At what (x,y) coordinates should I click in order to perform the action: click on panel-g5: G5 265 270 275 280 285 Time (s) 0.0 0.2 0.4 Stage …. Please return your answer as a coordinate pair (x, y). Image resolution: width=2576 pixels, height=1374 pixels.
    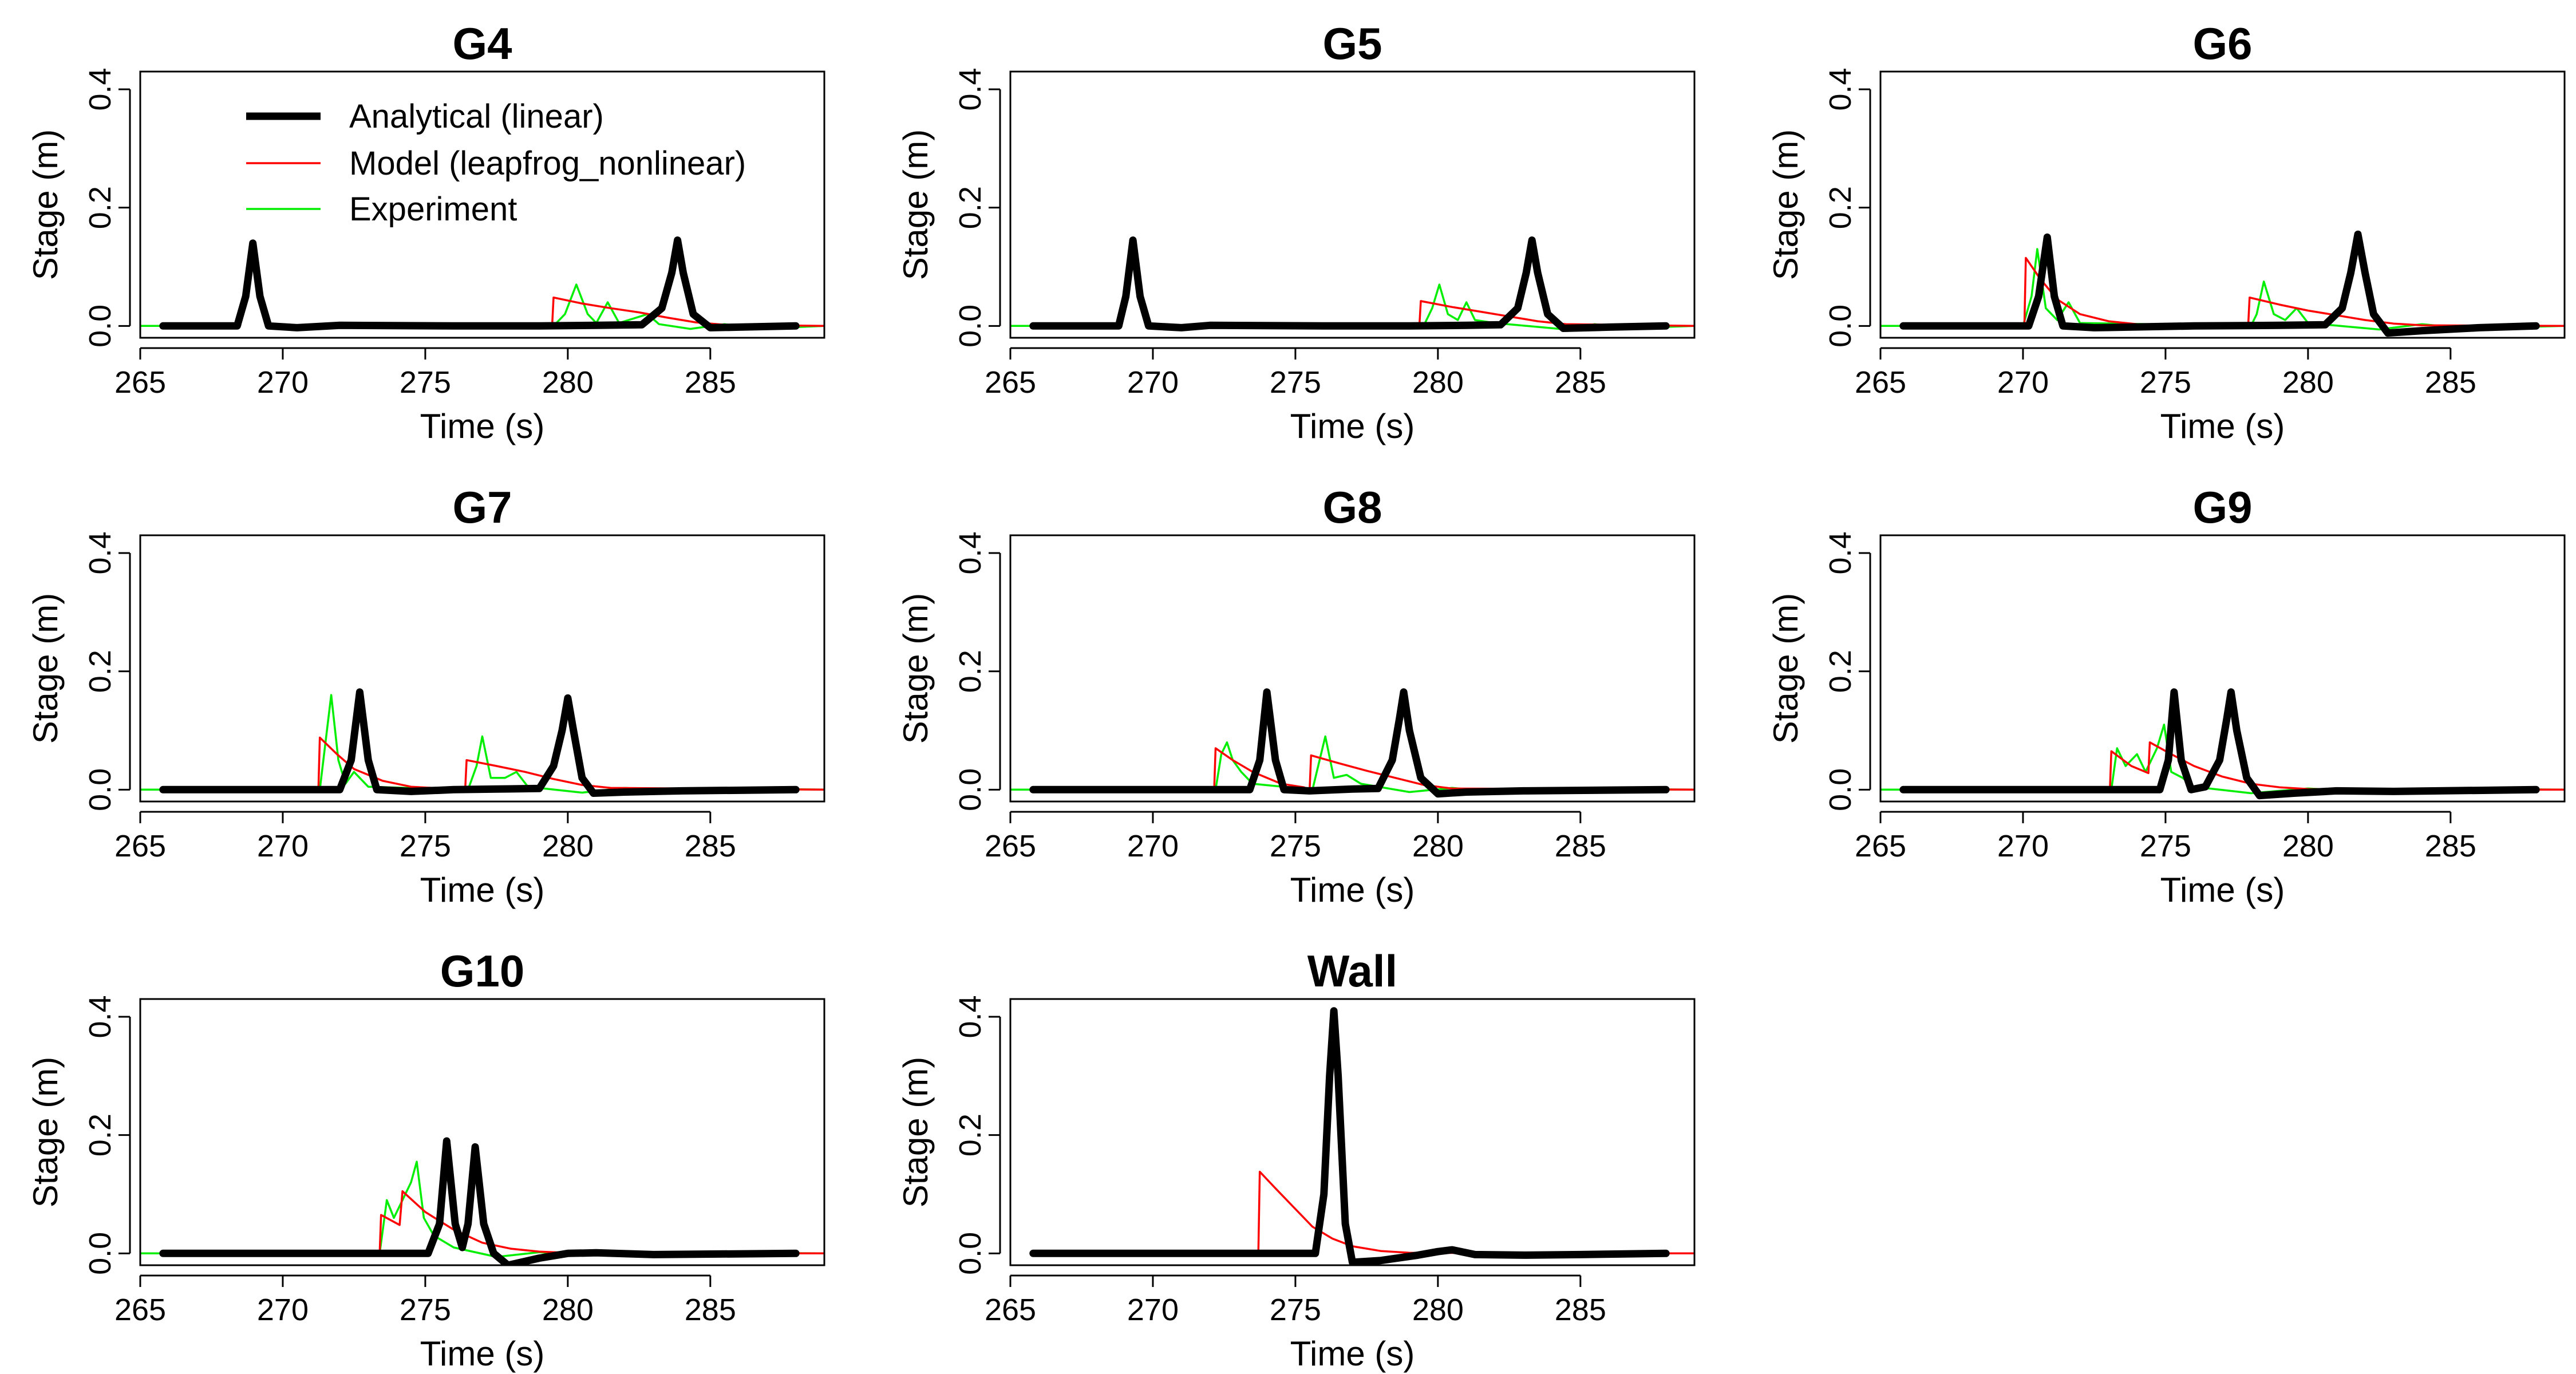
    Looking at the image, I should click on (1296, 232).